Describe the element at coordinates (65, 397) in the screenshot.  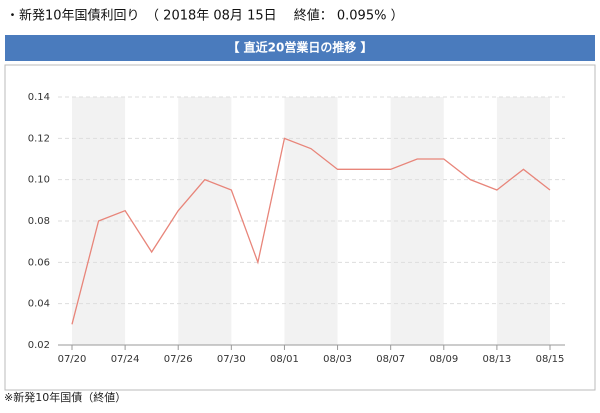
I see `footnote: ※新発10年国債（終値）` at that location.